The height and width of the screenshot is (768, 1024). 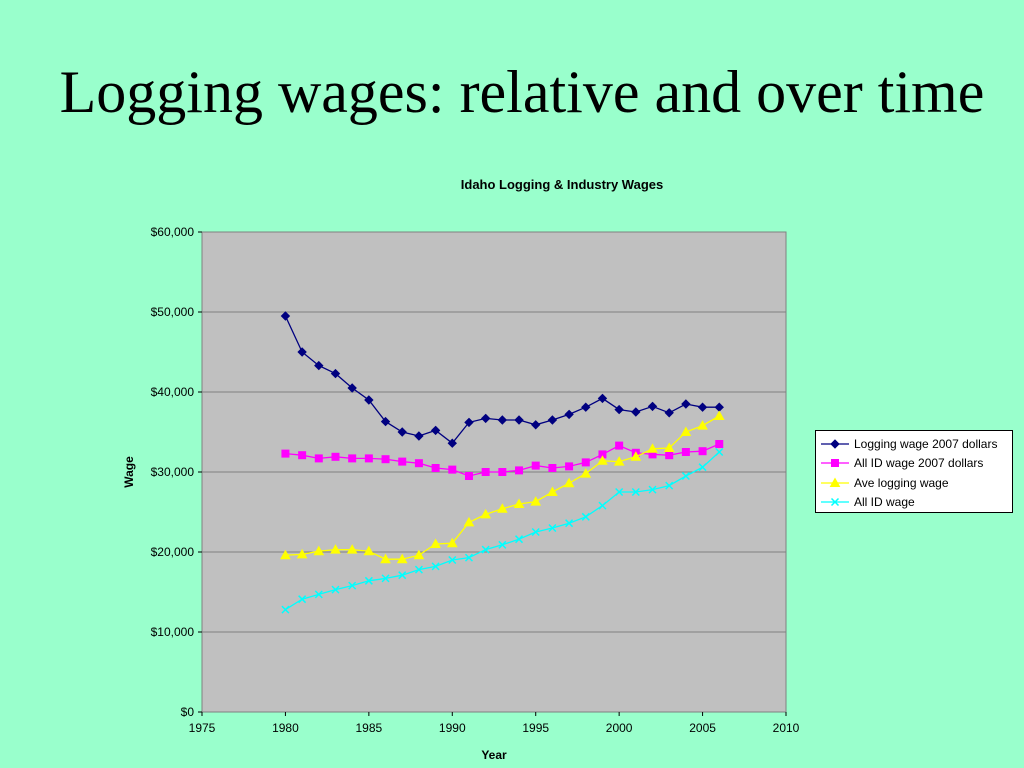 I want to click on chart-title: Idaho Logging & Industry Wages, so click(x=562, y=184).